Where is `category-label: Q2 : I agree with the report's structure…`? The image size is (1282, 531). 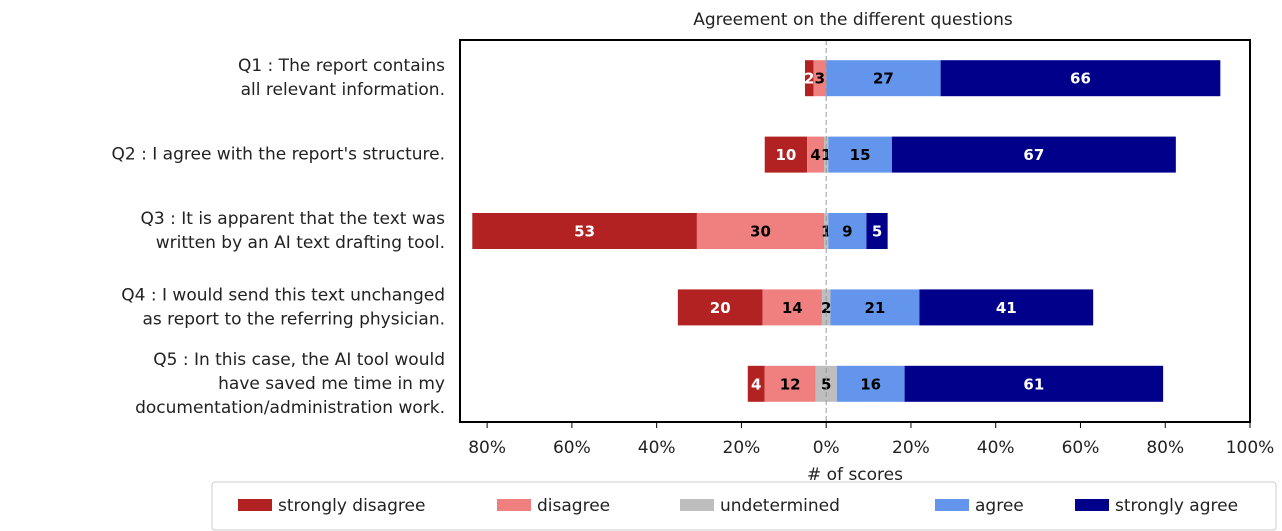
category-label: Q2 : I agree with the report's structure… is located at coordinates (278, 155).